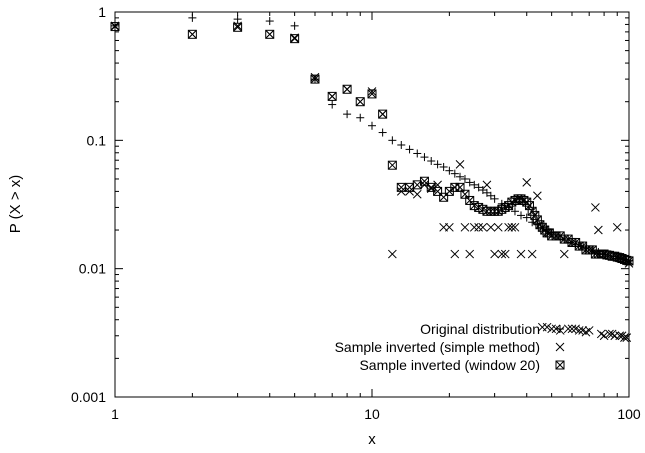 This screenshot has width=645, height=453. I want to click on legend-label: Sample inverted (window 20), so click(449, 365).